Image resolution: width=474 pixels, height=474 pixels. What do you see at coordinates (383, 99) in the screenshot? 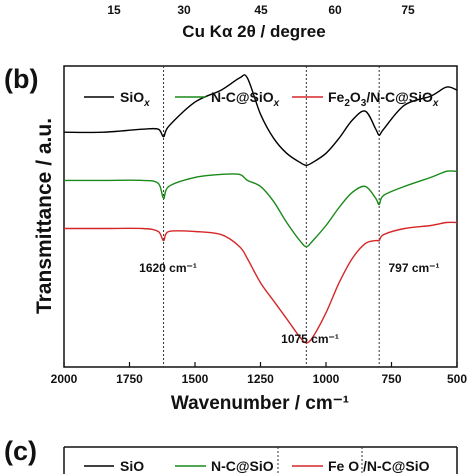
I see `legend-label-fe2o3-nc-siox: Fe2O3/N-C@SiOx` at bounding box center [383, 99].